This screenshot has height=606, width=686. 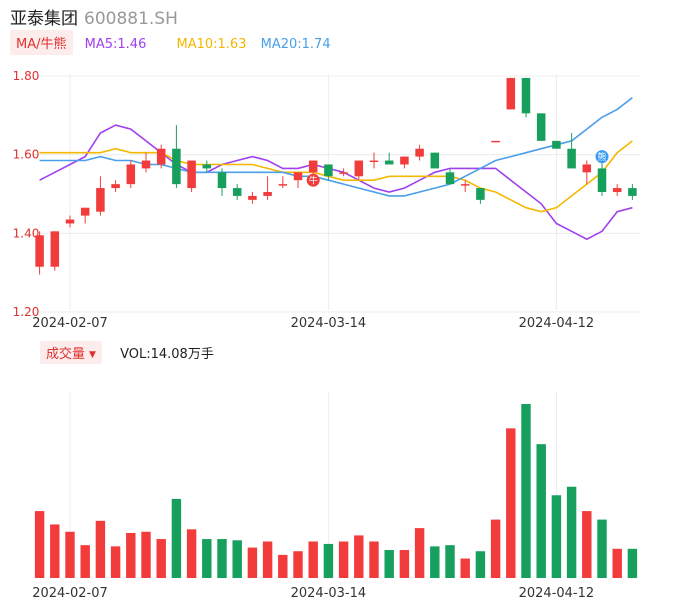 I want to click on ma20-label: MA20:1.74, so click(x=295, y=44).